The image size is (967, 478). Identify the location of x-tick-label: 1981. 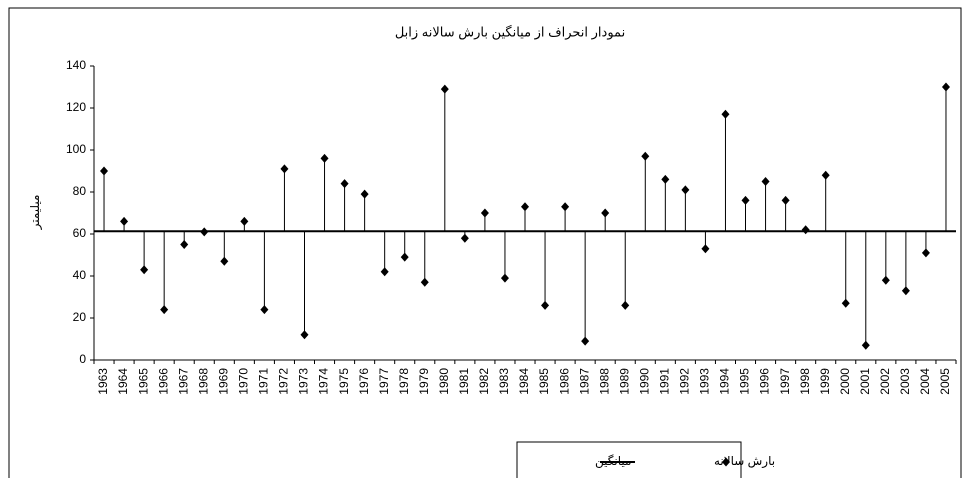
(464, 381).